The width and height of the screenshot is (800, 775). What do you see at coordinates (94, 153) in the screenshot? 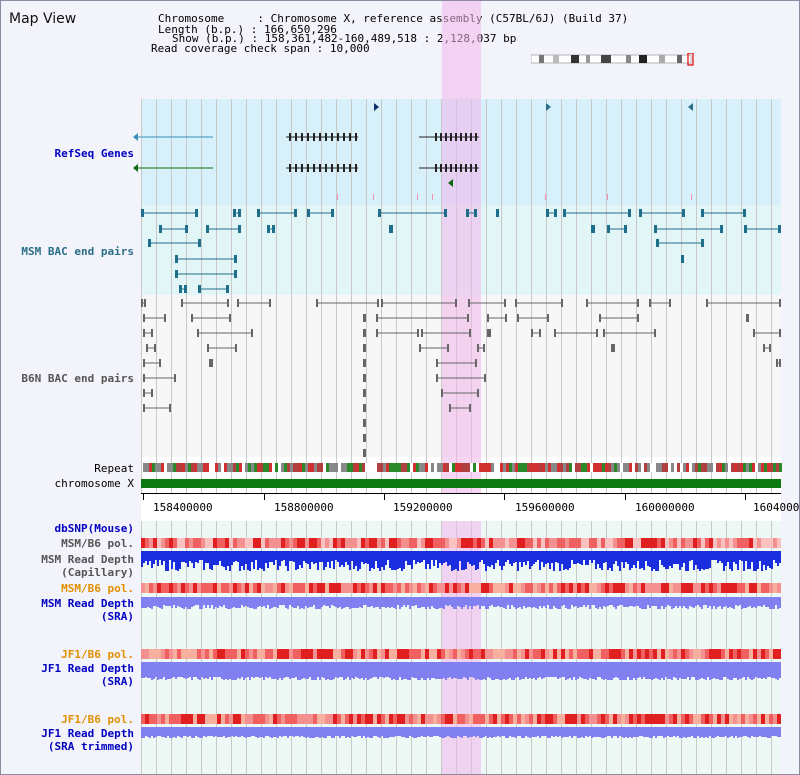
I see `track-label-refseq: RefSeq Genes` at bounding box center [94, 153].